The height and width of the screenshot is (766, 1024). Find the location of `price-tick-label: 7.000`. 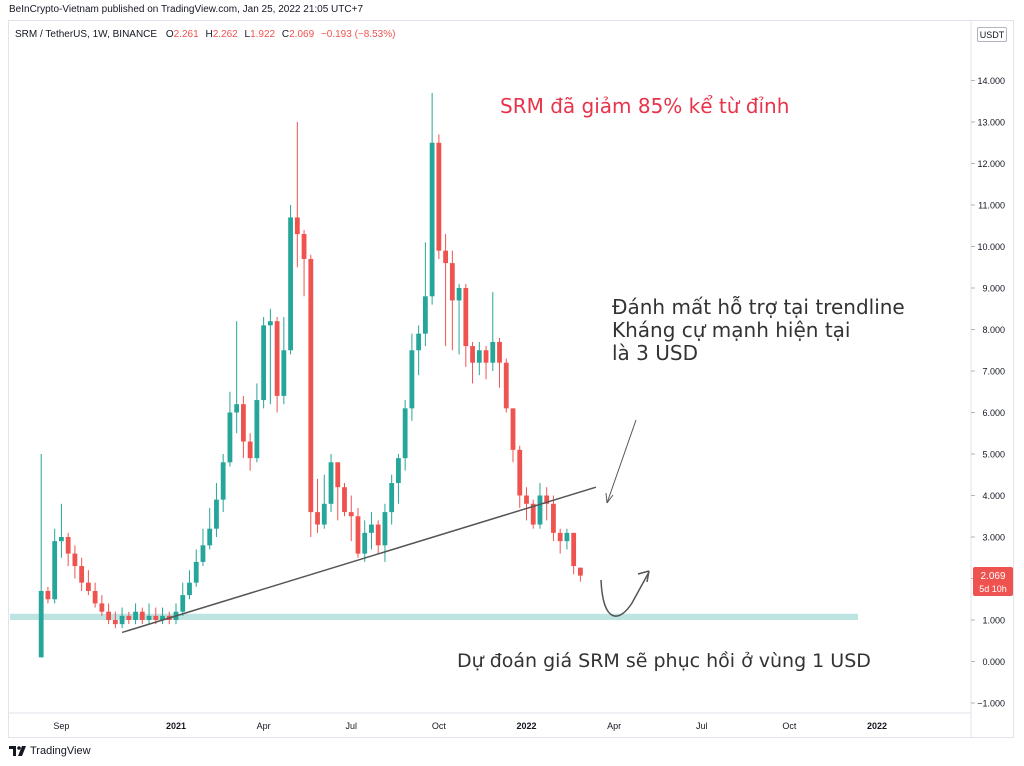

price-tick-label: 7.000 is located at coordinates (993, 372).